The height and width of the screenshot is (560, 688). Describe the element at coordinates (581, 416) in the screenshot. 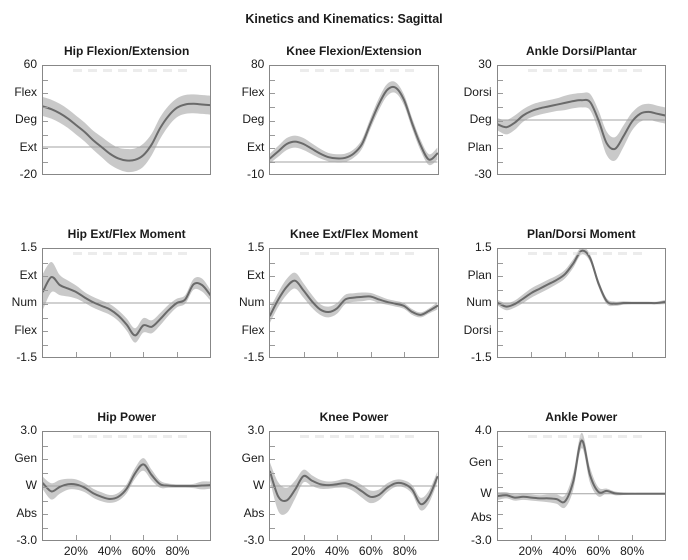

I see `chart-title: Ankle Power` at that location.